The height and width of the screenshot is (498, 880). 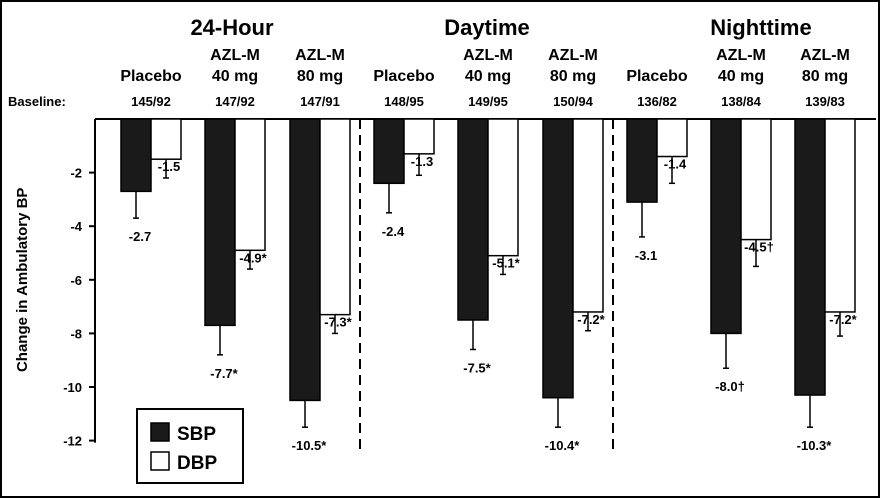 What do you see at coordinates (488, 101) in the screenshot?
I see `baseline-value: 149/95` at bounding box center [488, 101].